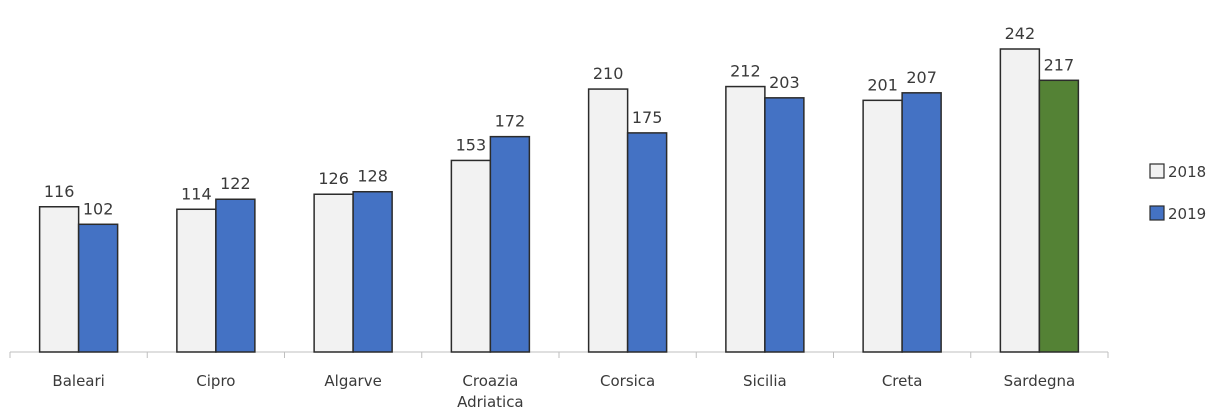  I want to click on category-label-0: Baleari, so click(78, 381).